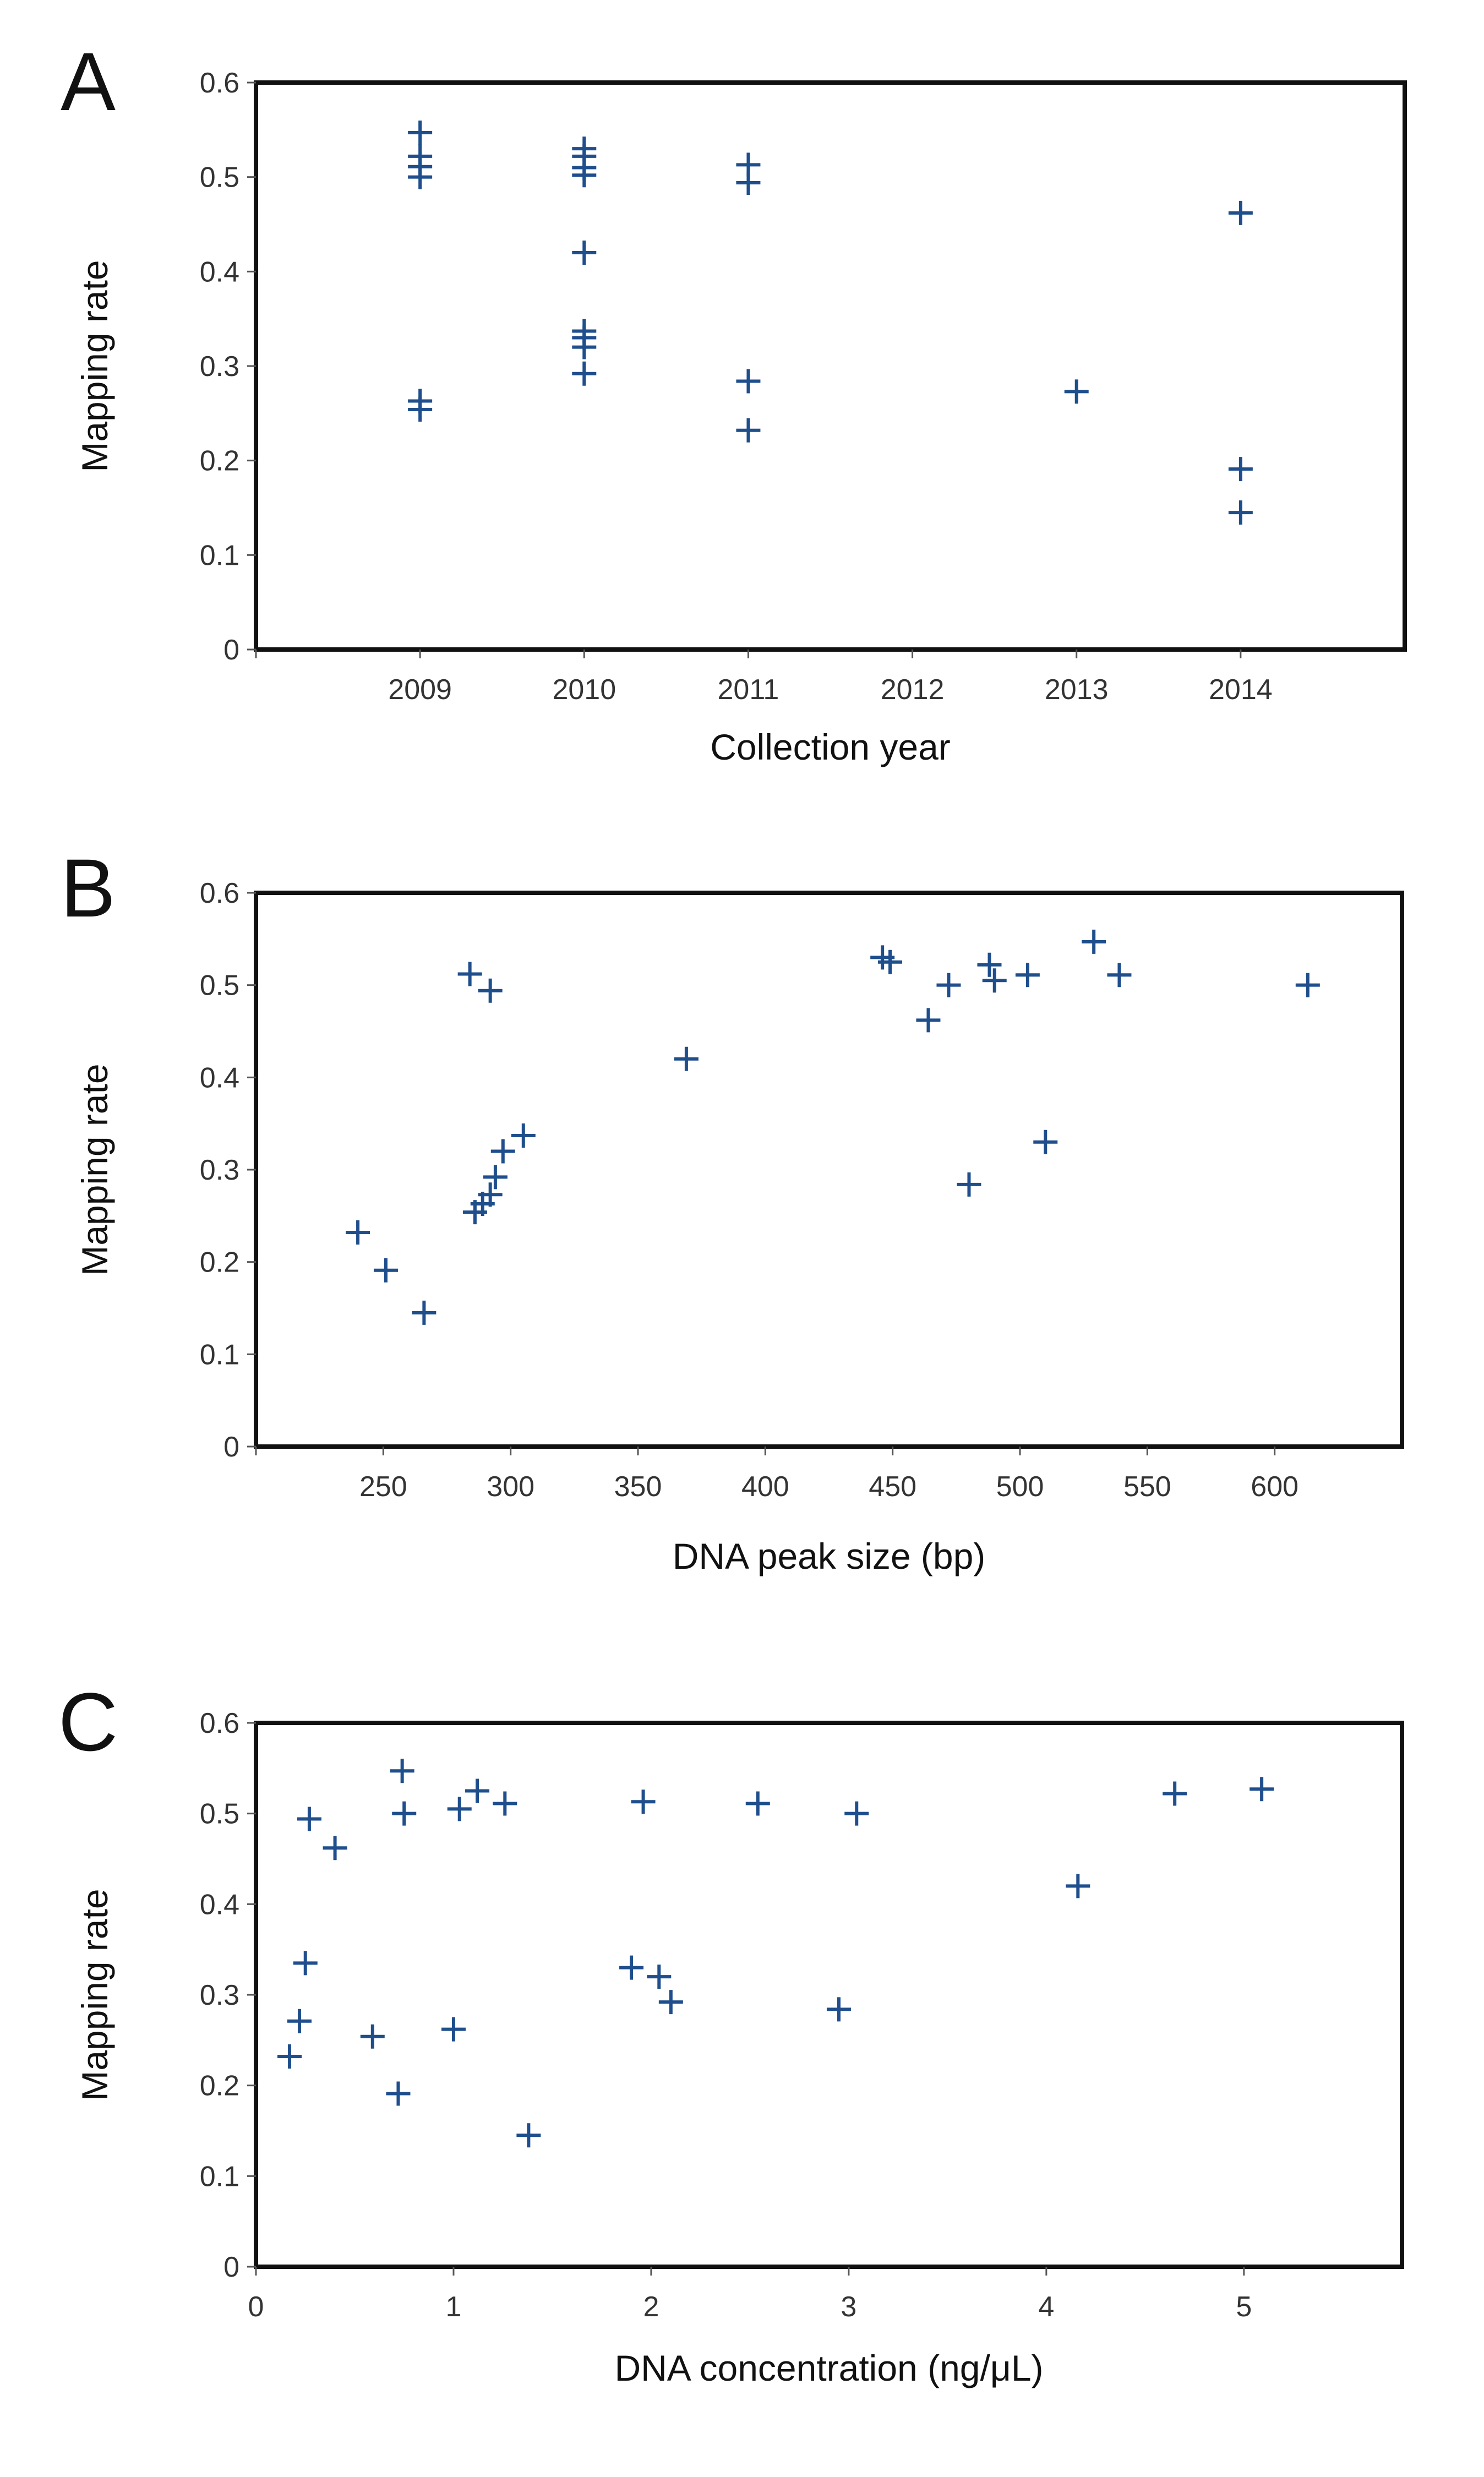  What do you see at coordinates (1046, 2307) in the screenshot?
I see `x-tick-label: 4` at bounding box center [1046, 2307].